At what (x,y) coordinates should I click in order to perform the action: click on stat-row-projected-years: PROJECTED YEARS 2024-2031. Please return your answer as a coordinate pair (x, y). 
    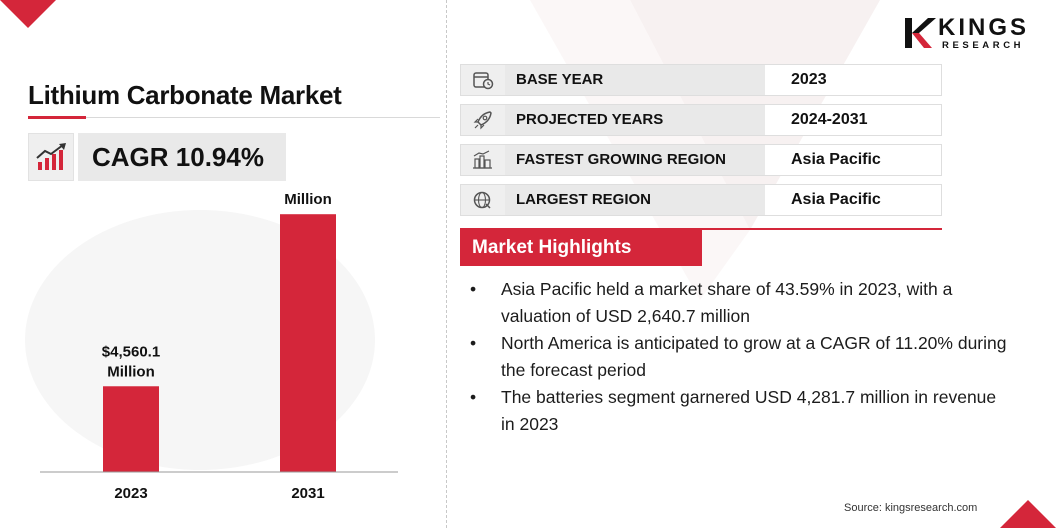
    Looking at the image, I should click on (701, 120).